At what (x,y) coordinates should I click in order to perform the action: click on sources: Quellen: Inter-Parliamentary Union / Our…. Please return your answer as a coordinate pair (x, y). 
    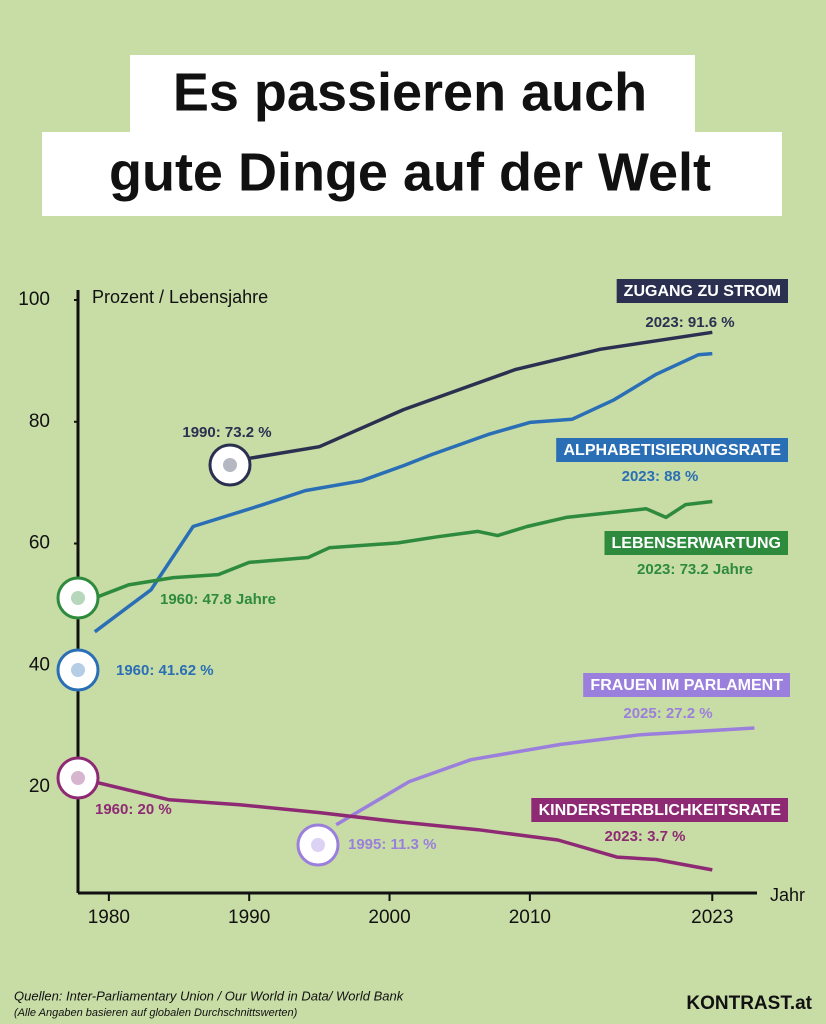
    Looking at the image, I should click on (209, 995).